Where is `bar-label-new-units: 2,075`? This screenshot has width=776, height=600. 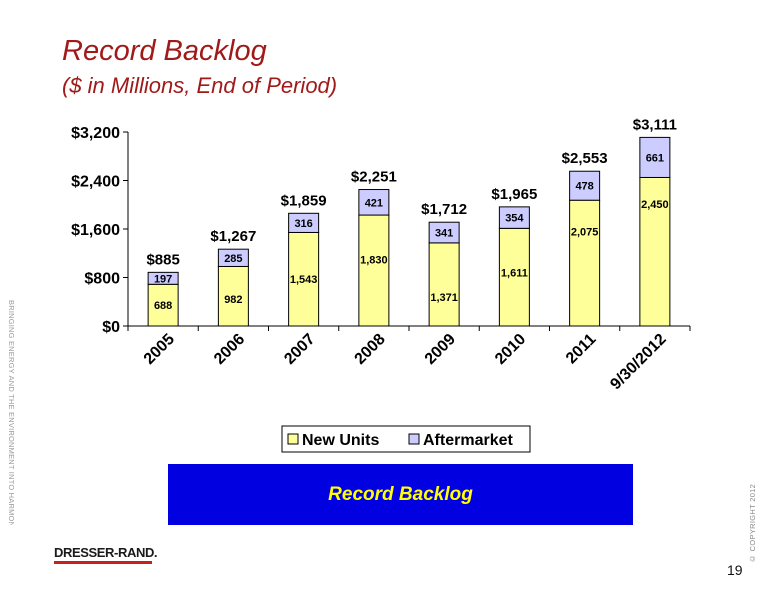
bar-label-new-units: 2,075 is located at coordinates (585, 233).